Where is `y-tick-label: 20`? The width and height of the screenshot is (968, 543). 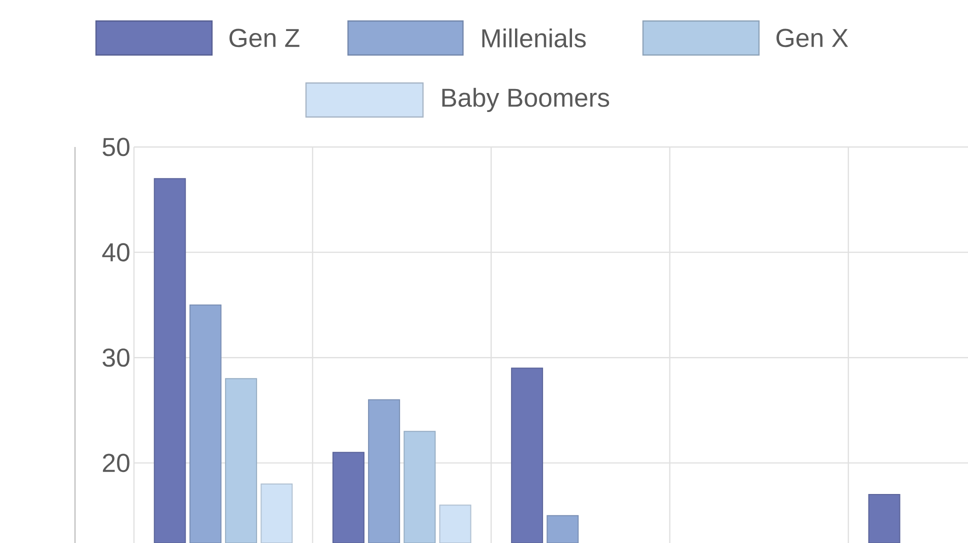
y-tick-label: 20 is located at coordinates (116, 463).